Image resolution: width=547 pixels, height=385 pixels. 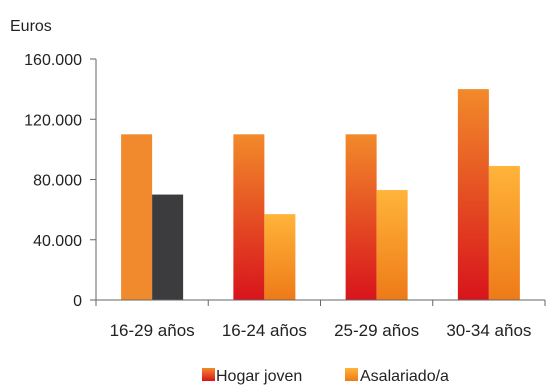 I want to click on x-category-label: 30-34 años, so click(x=488, y=330).